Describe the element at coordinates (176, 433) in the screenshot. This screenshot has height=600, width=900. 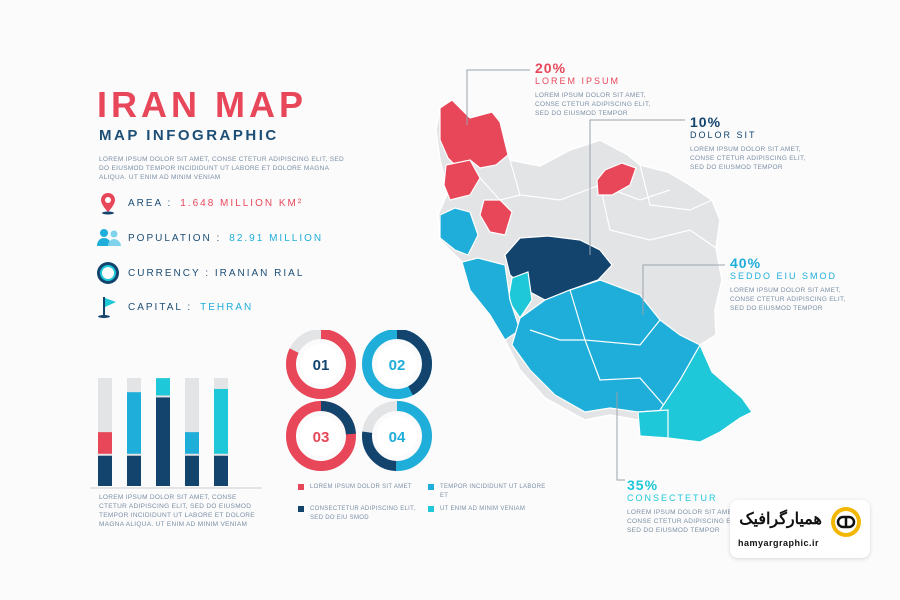
I see `bar-chart` at that location.